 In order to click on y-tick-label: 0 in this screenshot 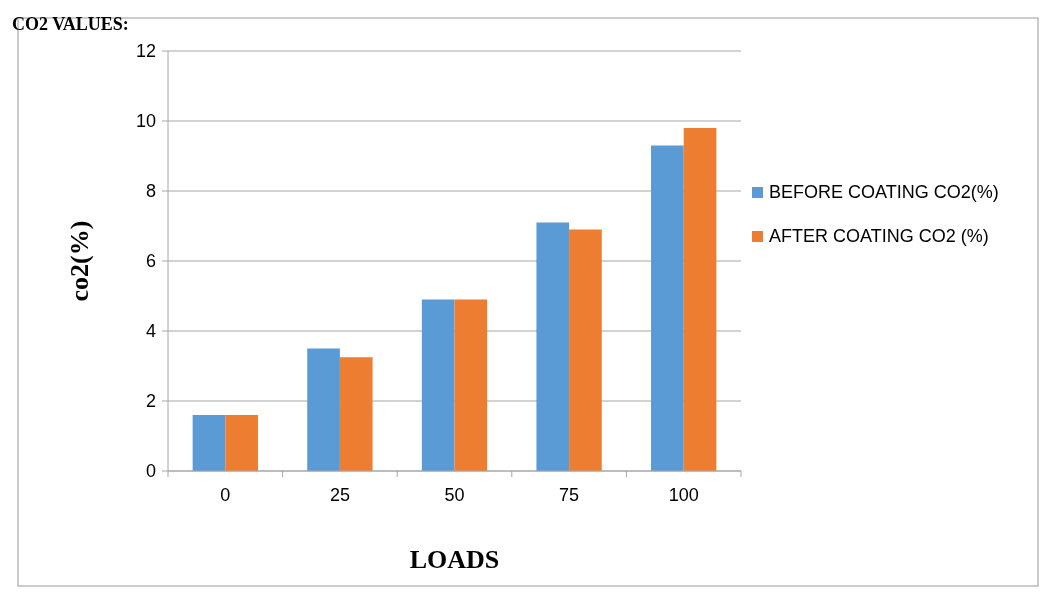, I will do `click(150, 471)`.